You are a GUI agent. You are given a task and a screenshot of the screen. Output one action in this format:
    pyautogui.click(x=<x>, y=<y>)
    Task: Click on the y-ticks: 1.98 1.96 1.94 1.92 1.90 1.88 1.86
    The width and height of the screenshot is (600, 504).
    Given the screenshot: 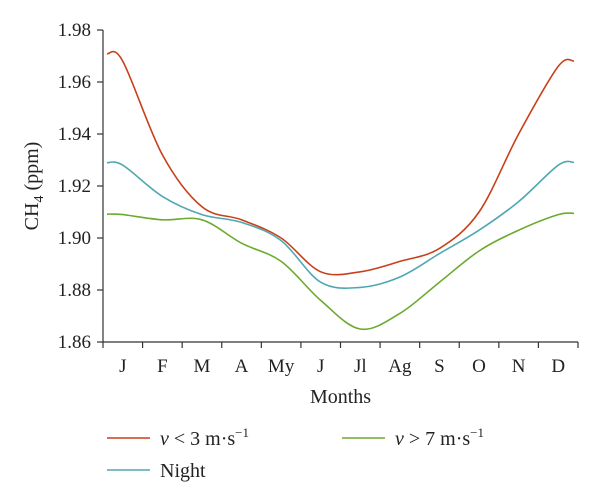 What is the action you would take?
    pyautogui.click(x=80, y=186)
    